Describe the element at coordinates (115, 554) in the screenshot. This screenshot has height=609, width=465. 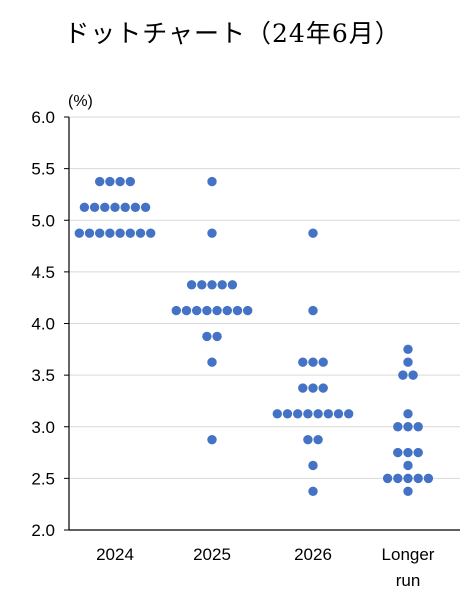
I see `x-tick-label: 2024` at that location.